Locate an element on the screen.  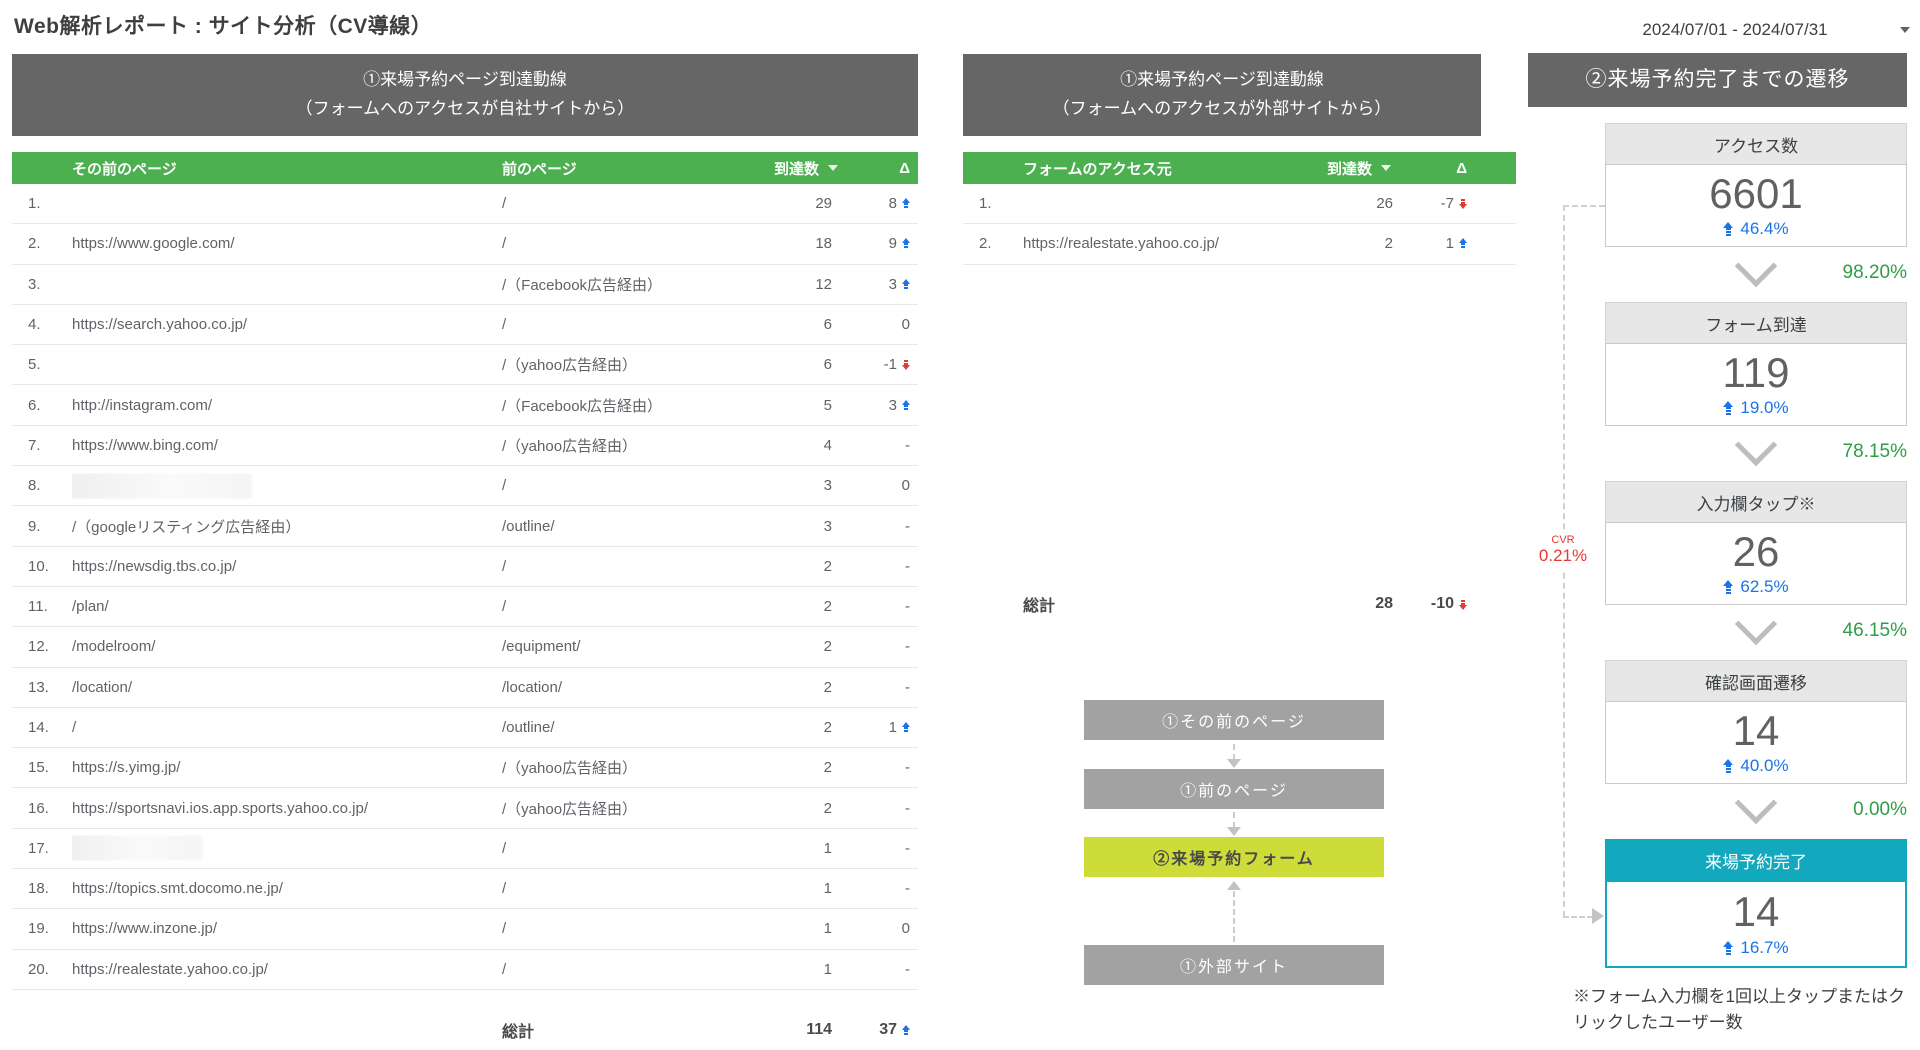
row-index: 14. is located at coordinates (38, 727).